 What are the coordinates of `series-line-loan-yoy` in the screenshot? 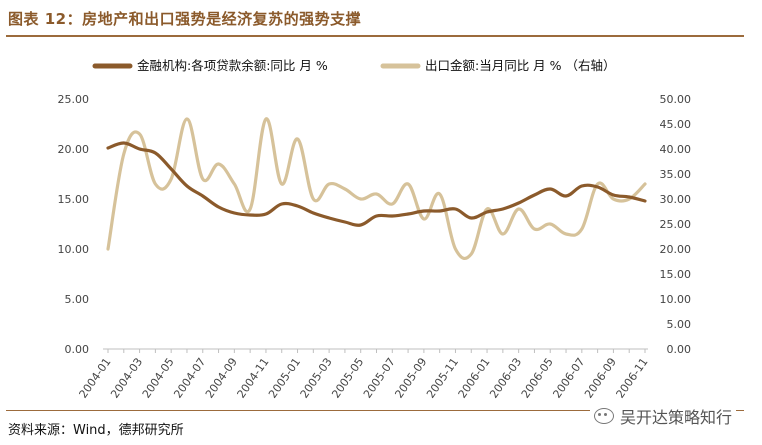 It's located at (376, 184).